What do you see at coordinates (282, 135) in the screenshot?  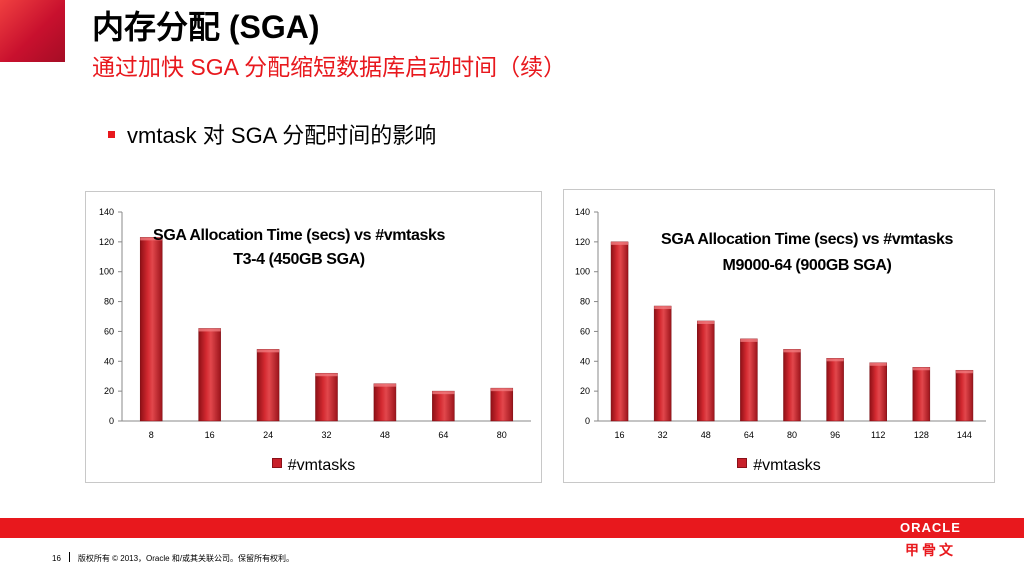 I see `bullet-text: vmtask 对 SGA 分配时间的影响` at bounding box center [282, 135].